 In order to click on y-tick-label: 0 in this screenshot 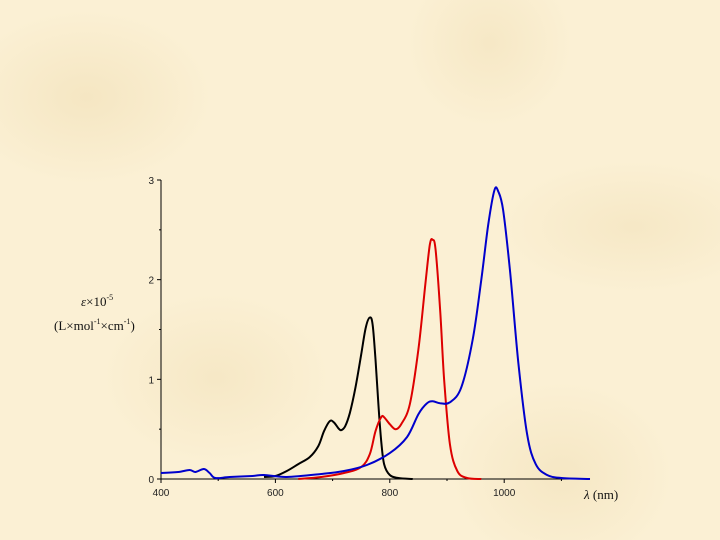, I will do `click(151, 480)`.